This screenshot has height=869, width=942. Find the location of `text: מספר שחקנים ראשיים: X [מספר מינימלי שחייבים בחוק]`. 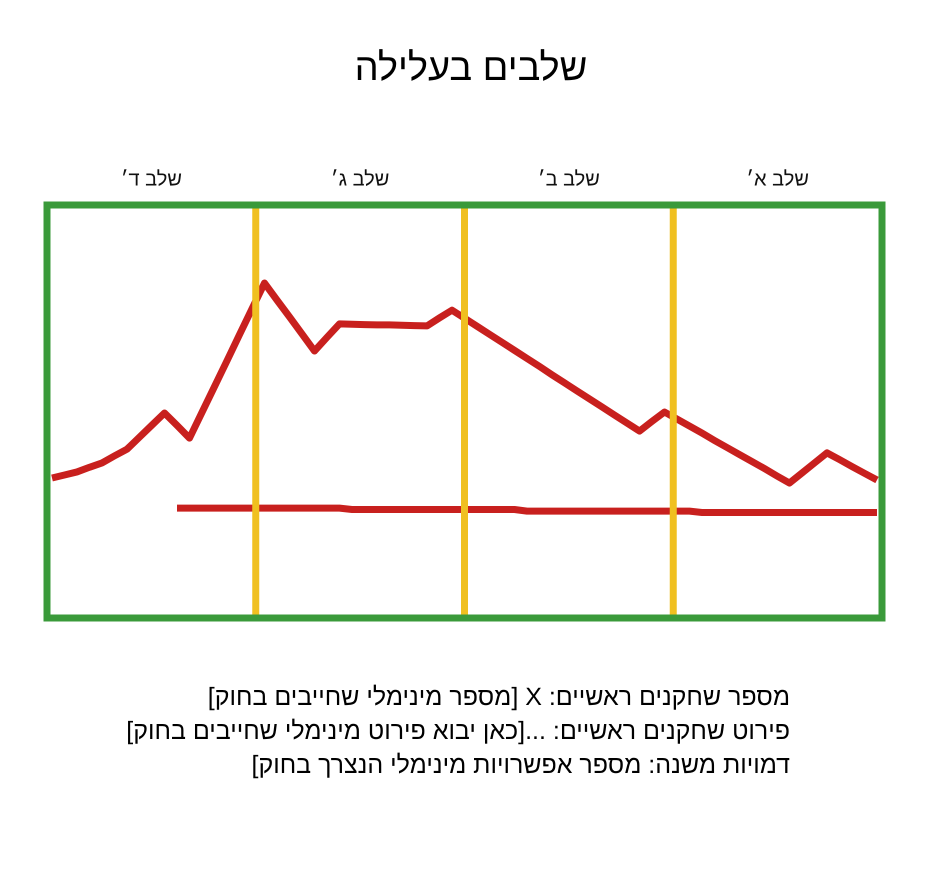

text: מספר שחקנים ראשיים: X [מספר מינימלי שחייבים בחוק] is located at coordinates (498, 697).